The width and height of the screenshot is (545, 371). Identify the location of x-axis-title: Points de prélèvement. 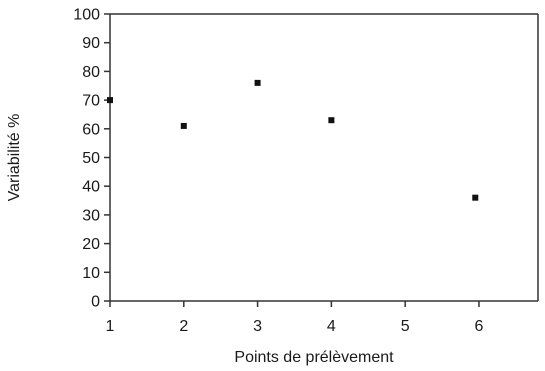
(314, 357).